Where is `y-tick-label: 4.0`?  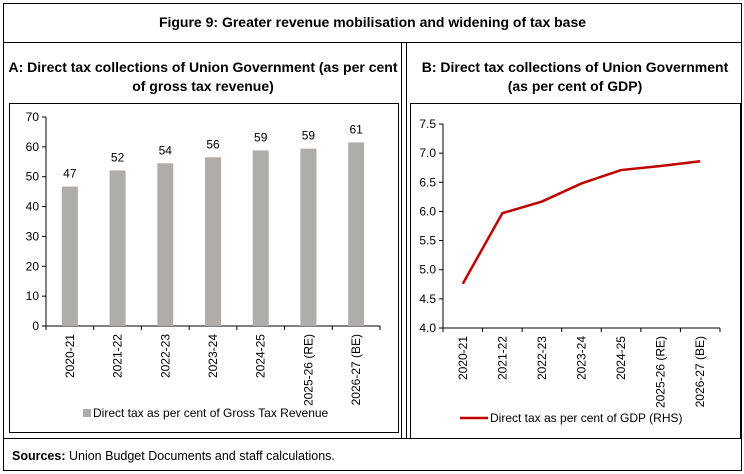 y-tick-label: 4.0 is located at coordinates (427, 328).